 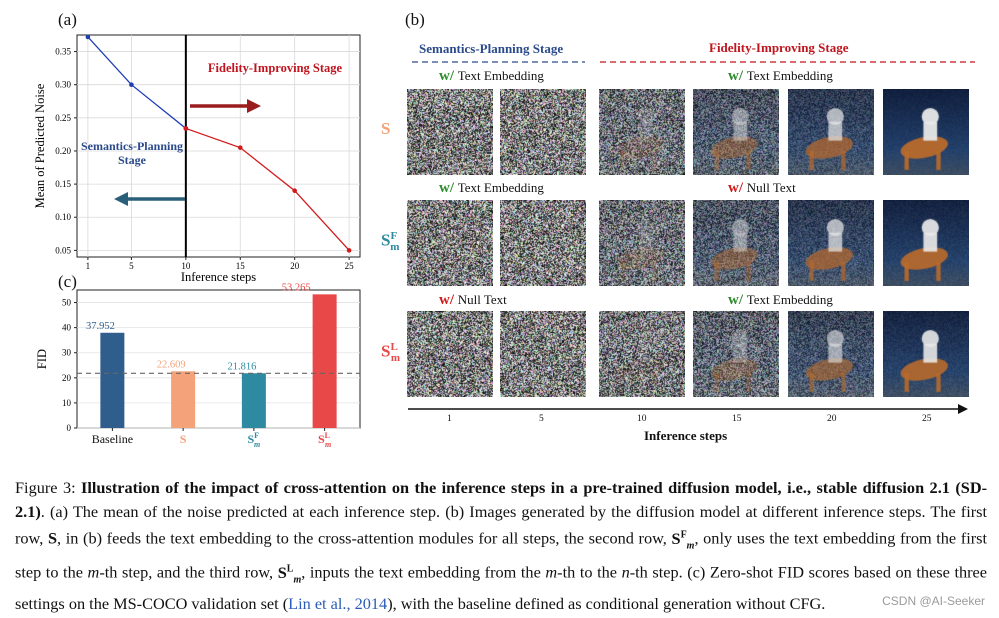 I want to click on y-tick-label: 0.20, so click(x=63, y=151).